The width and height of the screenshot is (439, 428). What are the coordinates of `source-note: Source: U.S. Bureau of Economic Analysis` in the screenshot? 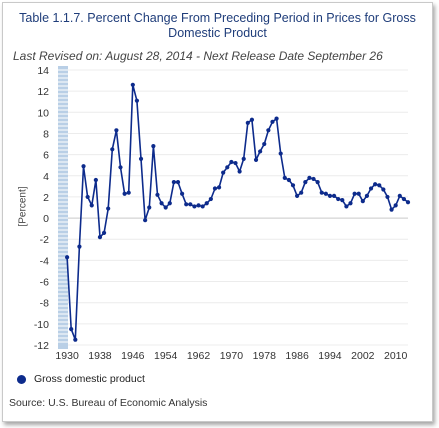 It's located at (108, 403).